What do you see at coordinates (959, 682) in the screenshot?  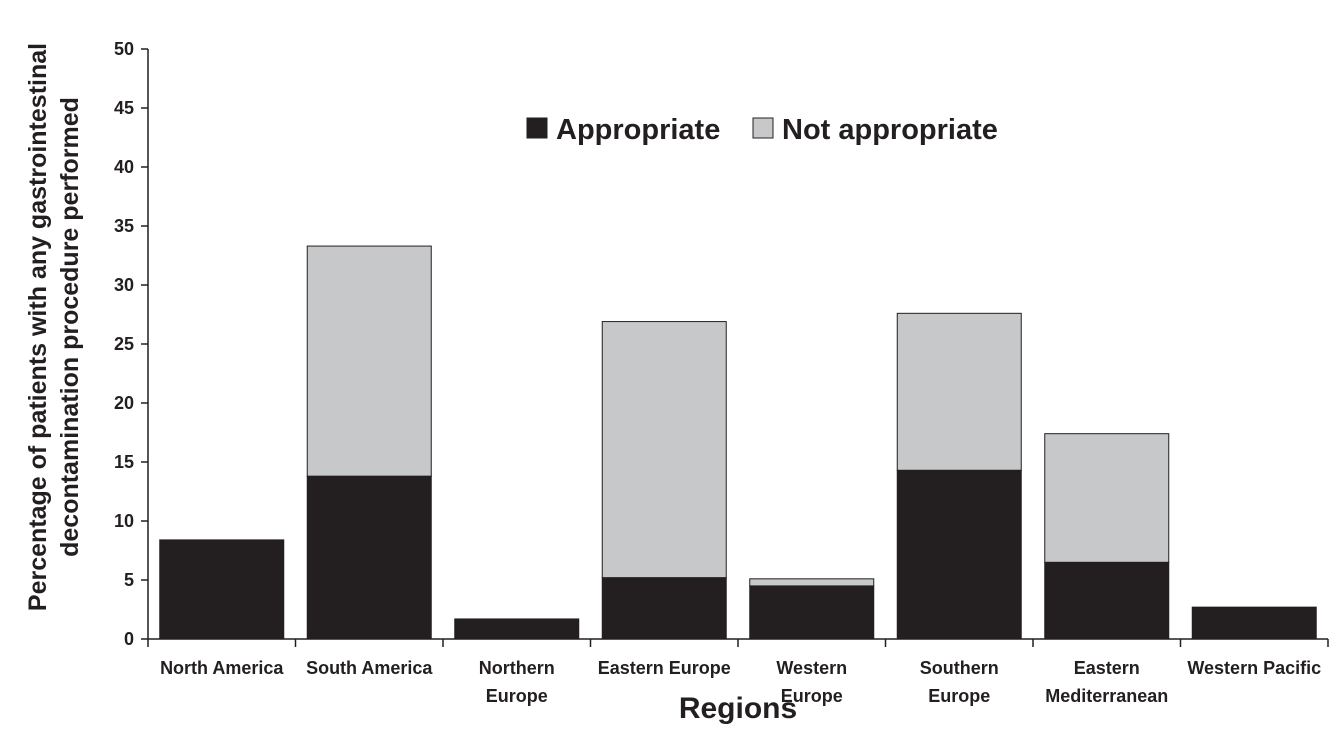 I see `x-category-label: Southern Europe` at bounding box center [959, 682].